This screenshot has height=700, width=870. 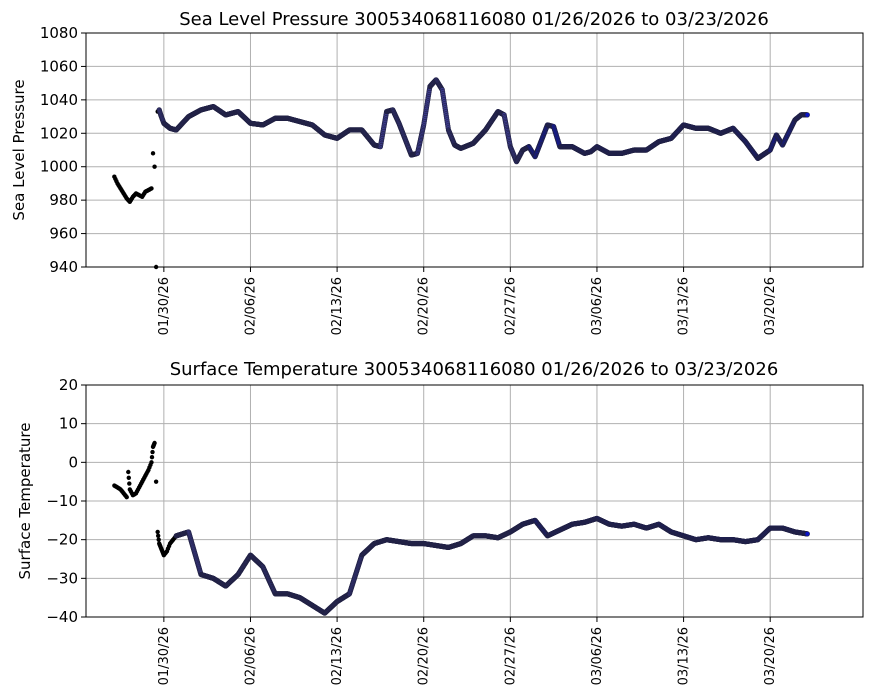 What do you see at coordinates (73, 462) in the screenshot?
I see `y-tick-label: 0` at bounding box center [73, 462].